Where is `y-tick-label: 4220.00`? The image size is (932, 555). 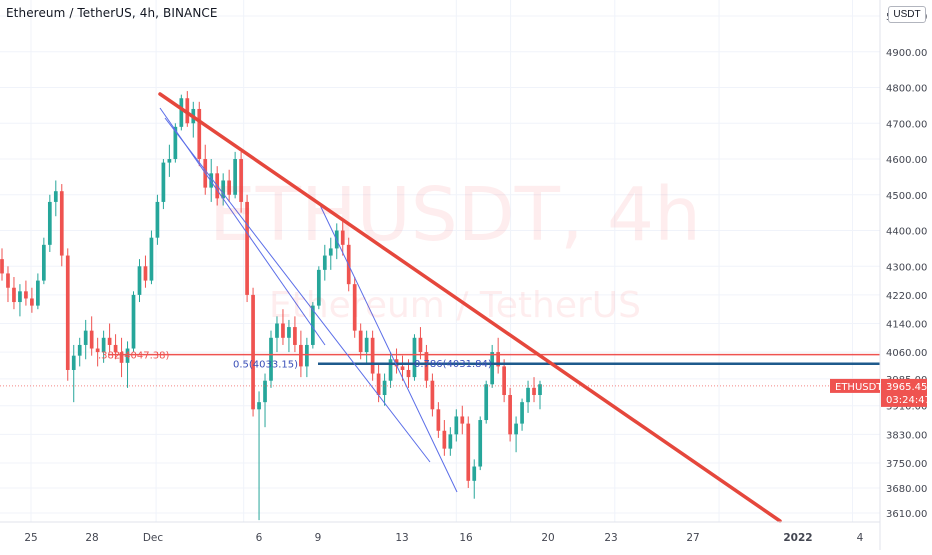
y-tick-label: 4220.00 is located at coordinates (906, 296).